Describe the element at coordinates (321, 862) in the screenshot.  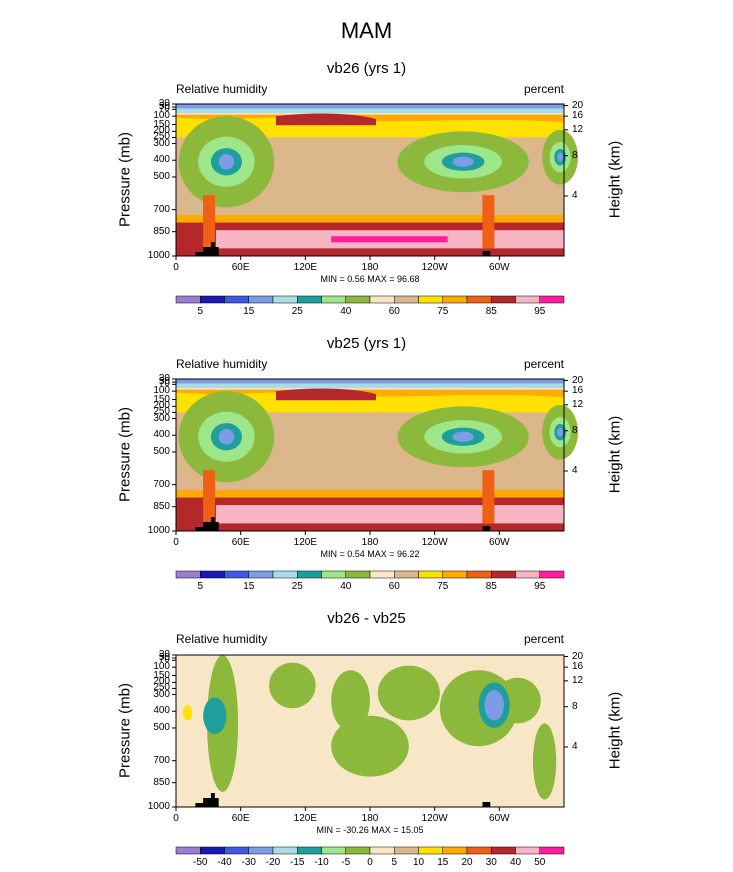
I see `colorbar-label: -10` at that location.